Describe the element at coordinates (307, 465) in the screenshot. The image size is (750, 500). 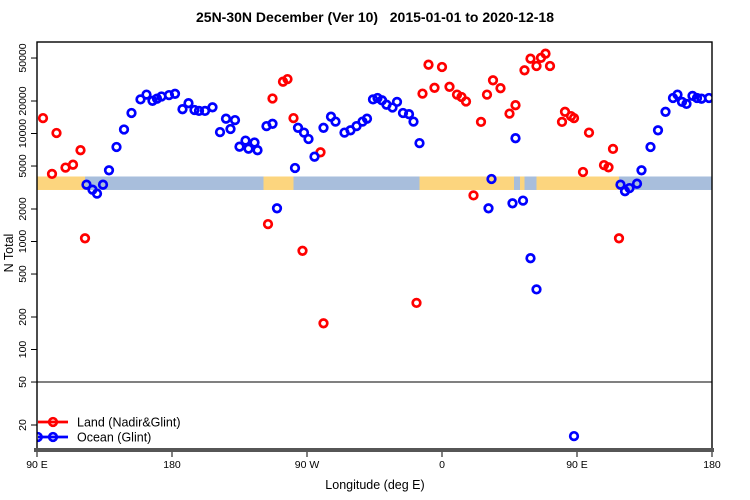
I see `x-tick-label: 90 W` at that location.